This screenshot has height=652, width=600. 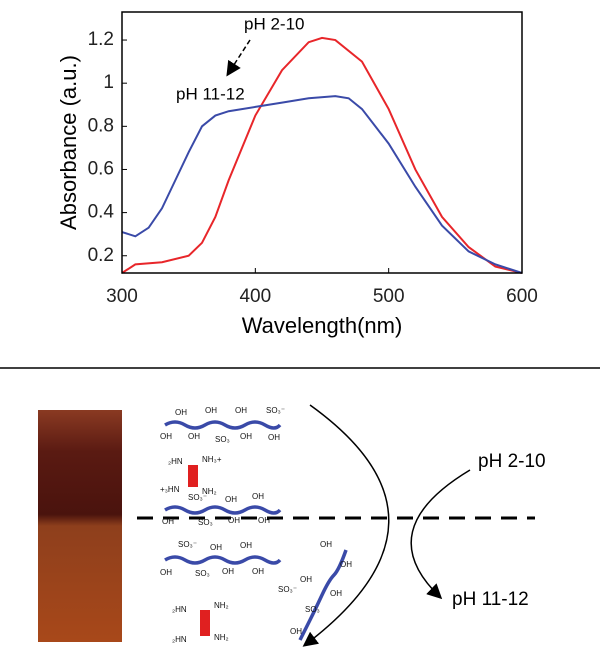 What do you see at coordinates (101, 255) in the screenshot?
I see `y-tick-label: 0.2` at bounding box center [101, 255].